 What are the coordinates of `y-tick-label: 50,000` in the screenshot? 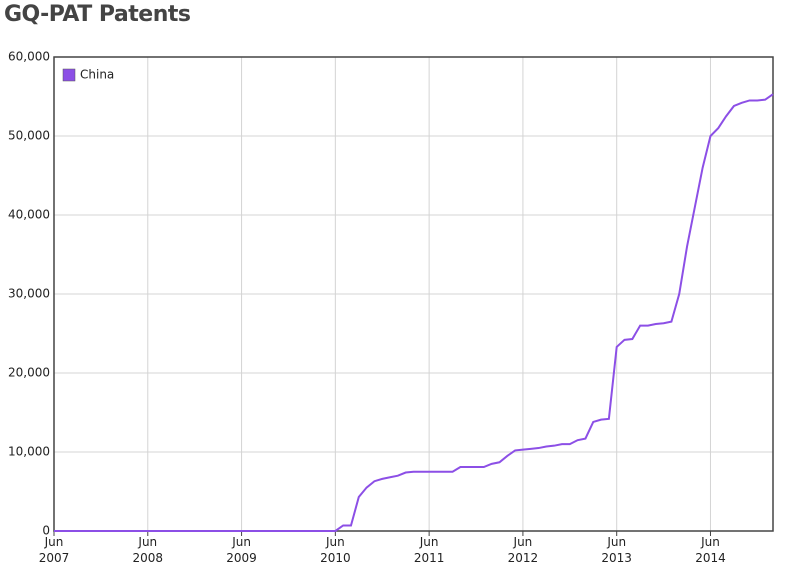 It's located at (29, 136).